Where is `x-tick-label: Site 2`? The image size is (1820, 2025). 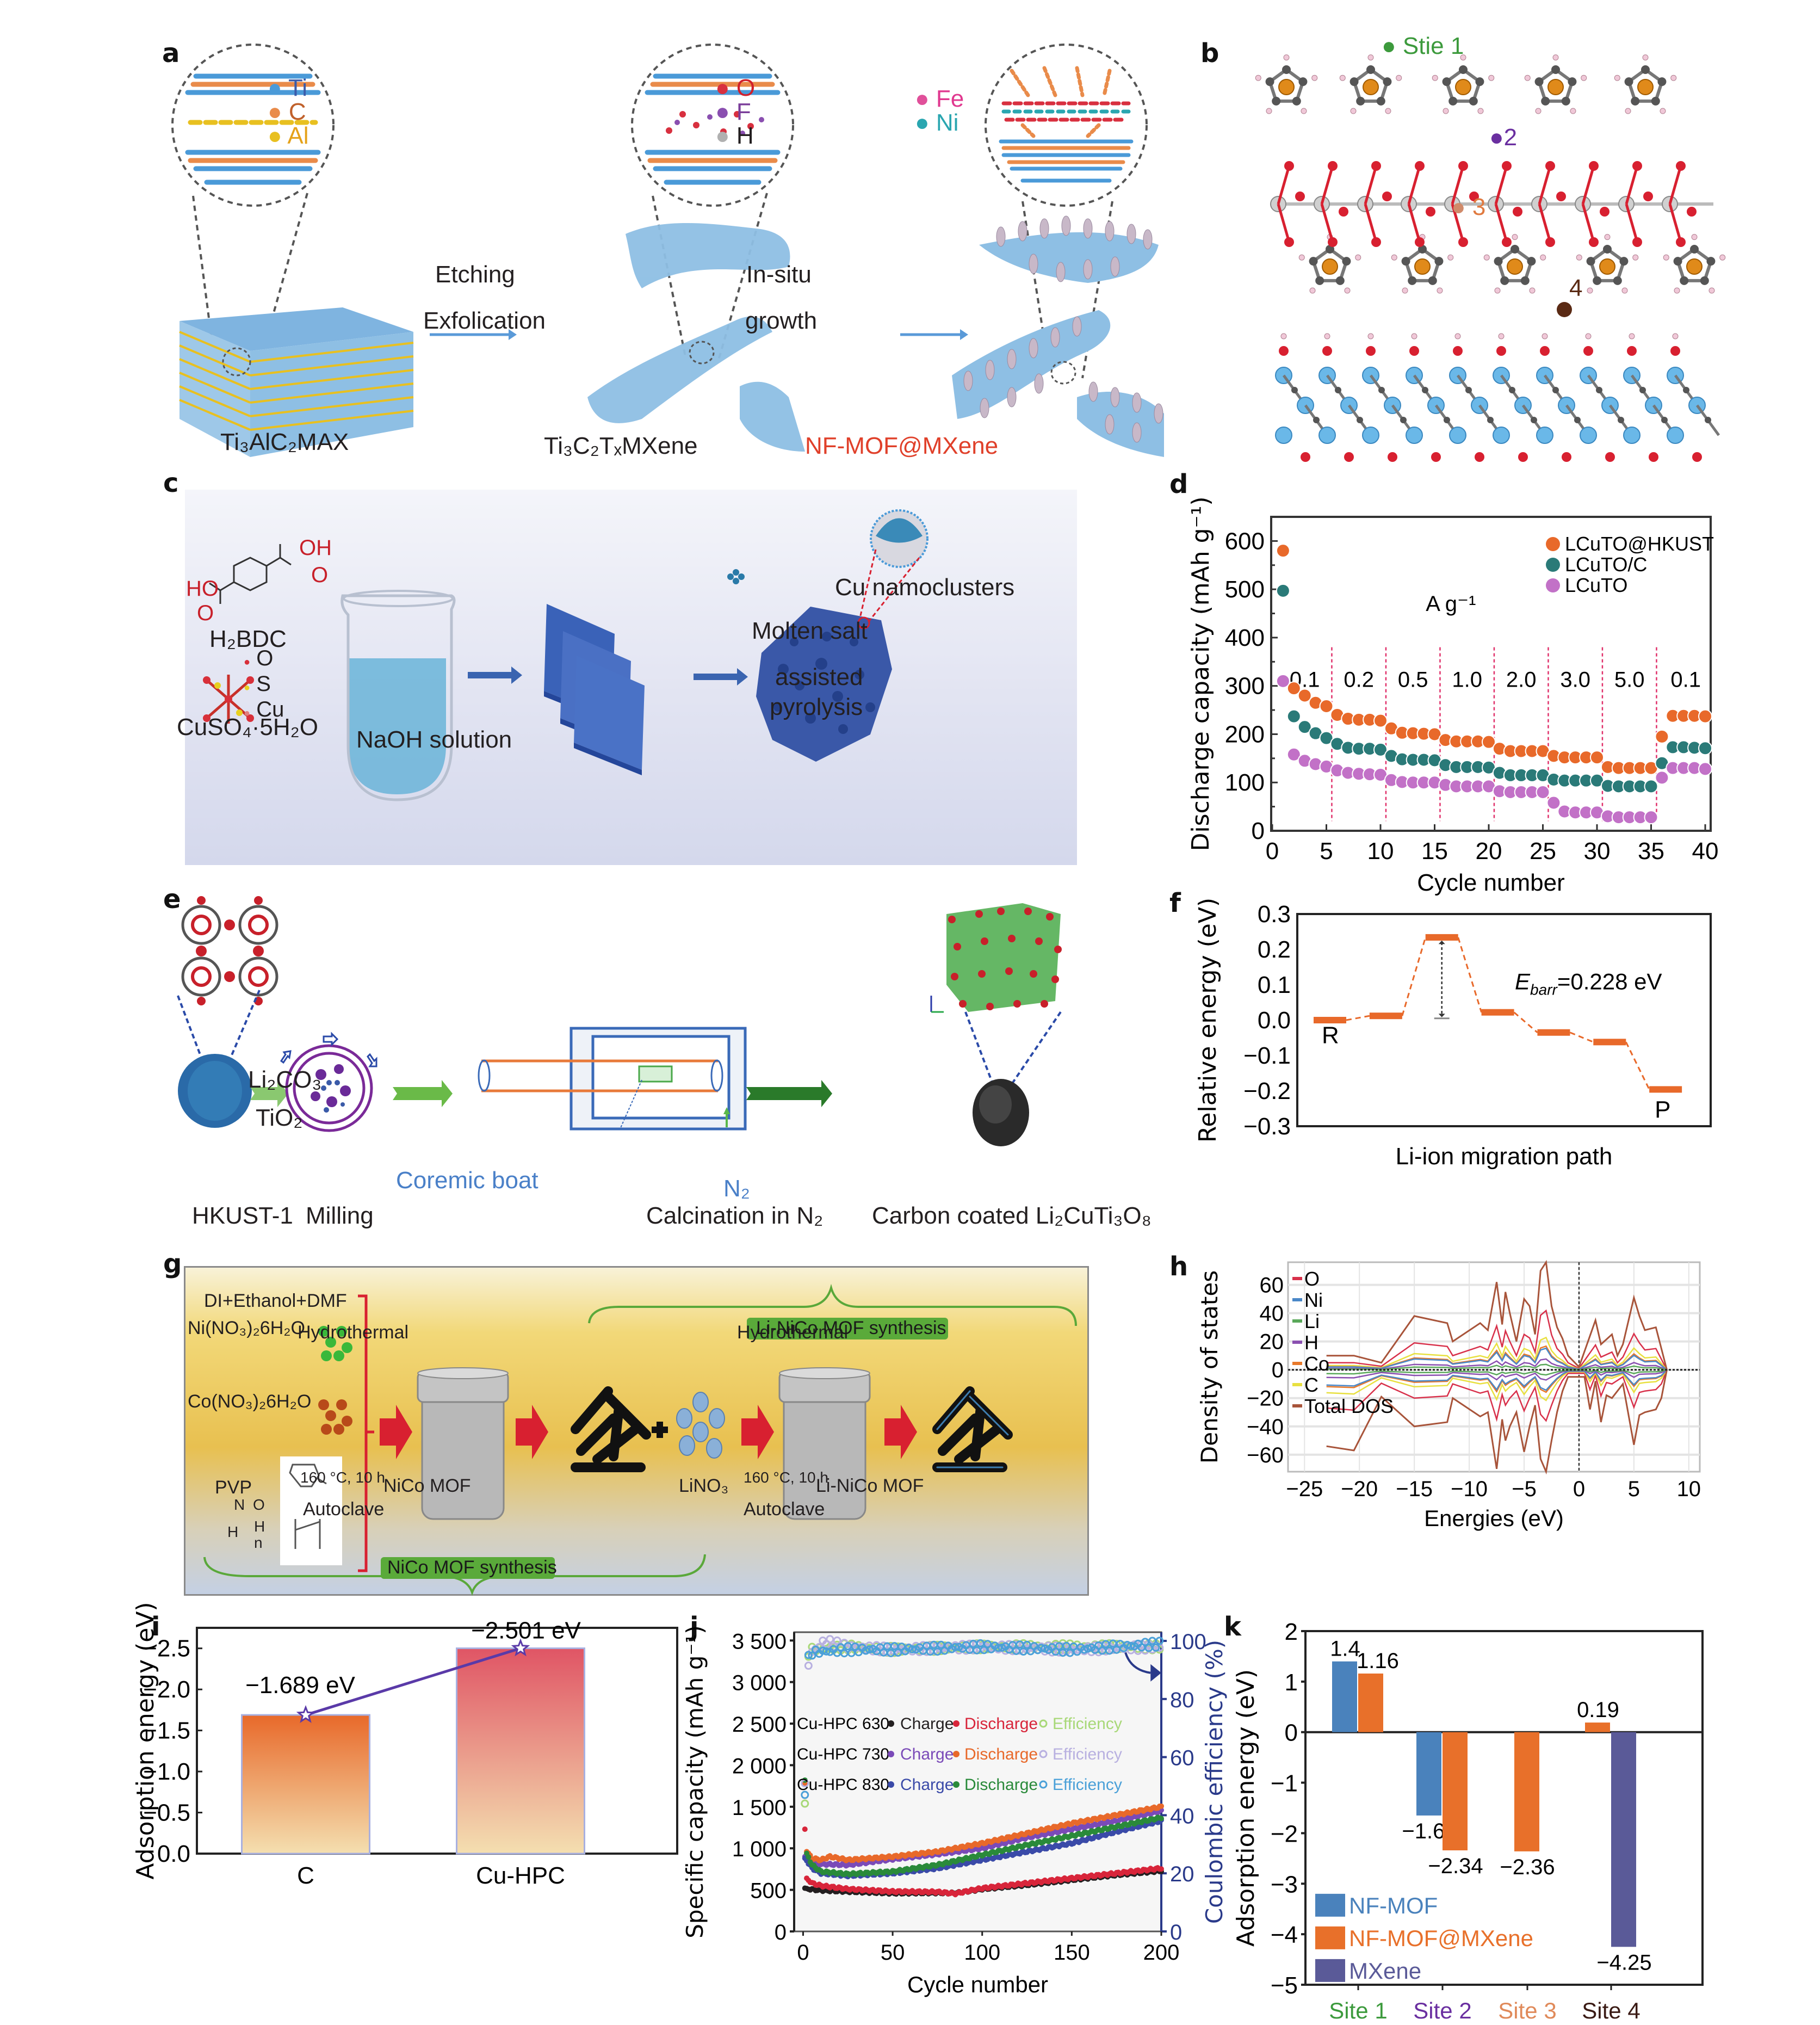
x-tick-label: Site 2 is located at coordinates (1442, 2010).